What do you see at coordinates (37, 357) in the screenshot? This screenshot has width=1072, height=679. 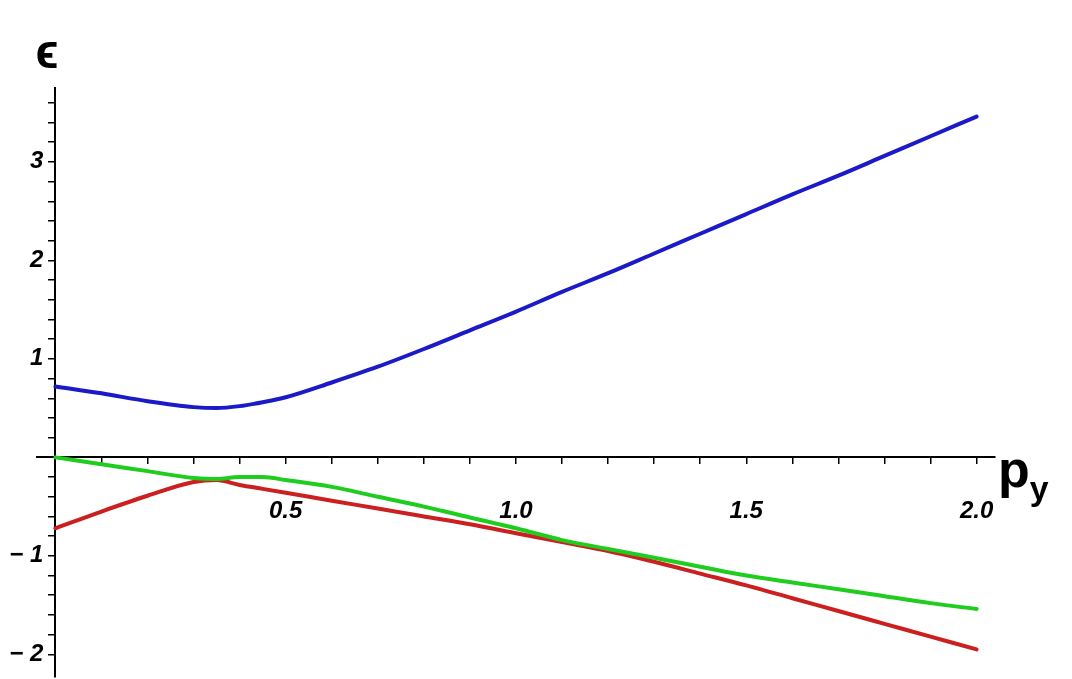 I see `y-tick-label: 1` at bounding box center [37, 357].